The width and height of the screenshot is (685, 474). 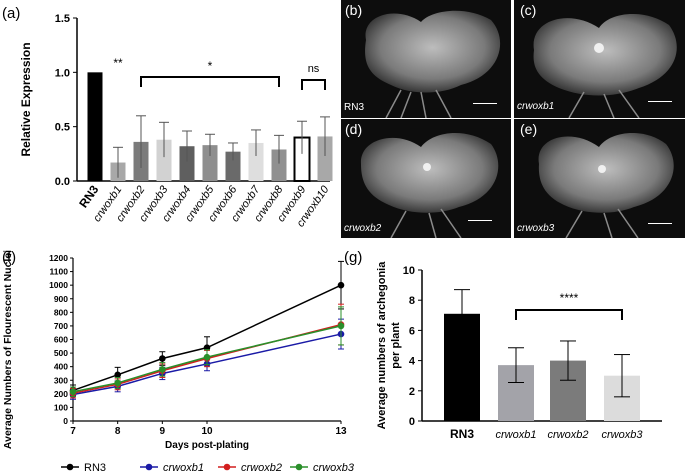 I want to click on y-tick-label: 4, so click(x=412, y=362).